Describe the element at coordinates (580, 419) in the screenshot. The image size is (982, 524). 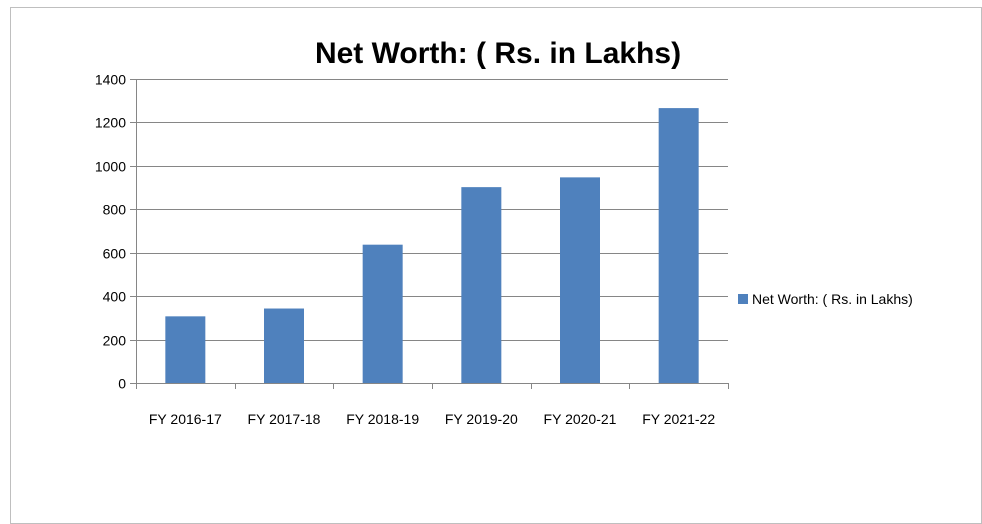
I see `x-tick-label: FY 2020-21` at that location.